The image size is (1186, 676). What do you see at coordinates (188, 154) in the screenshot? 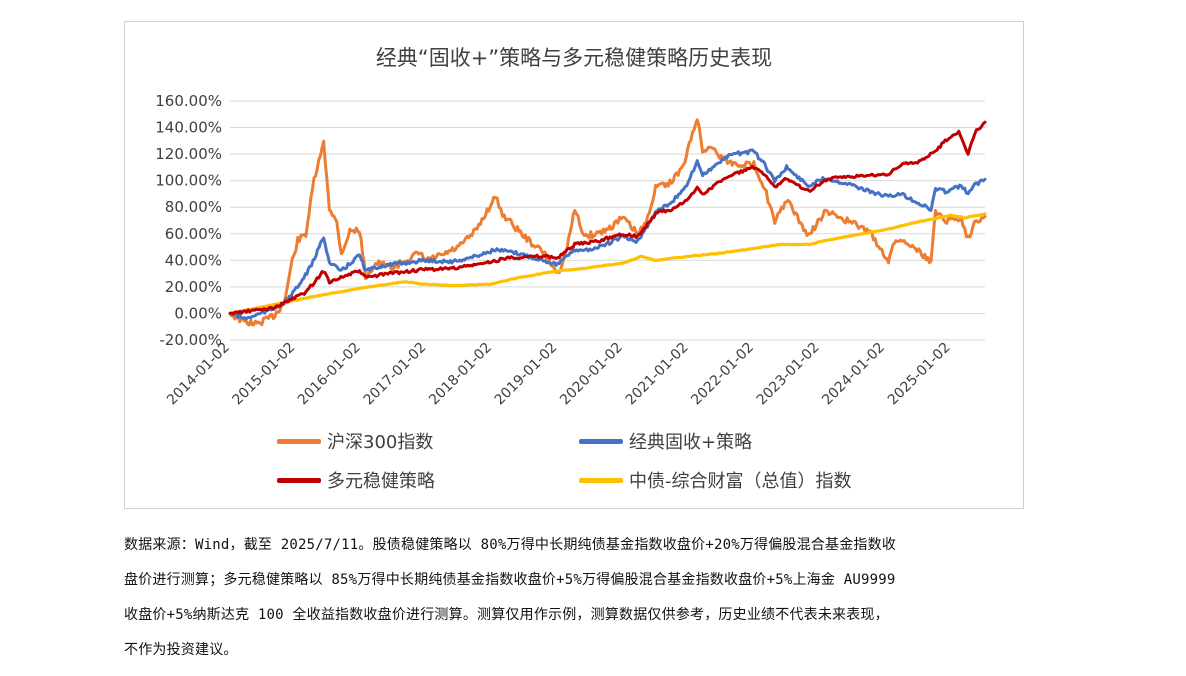
I see `y-tick-label: 120.00%` at bounding box center [188, 154].